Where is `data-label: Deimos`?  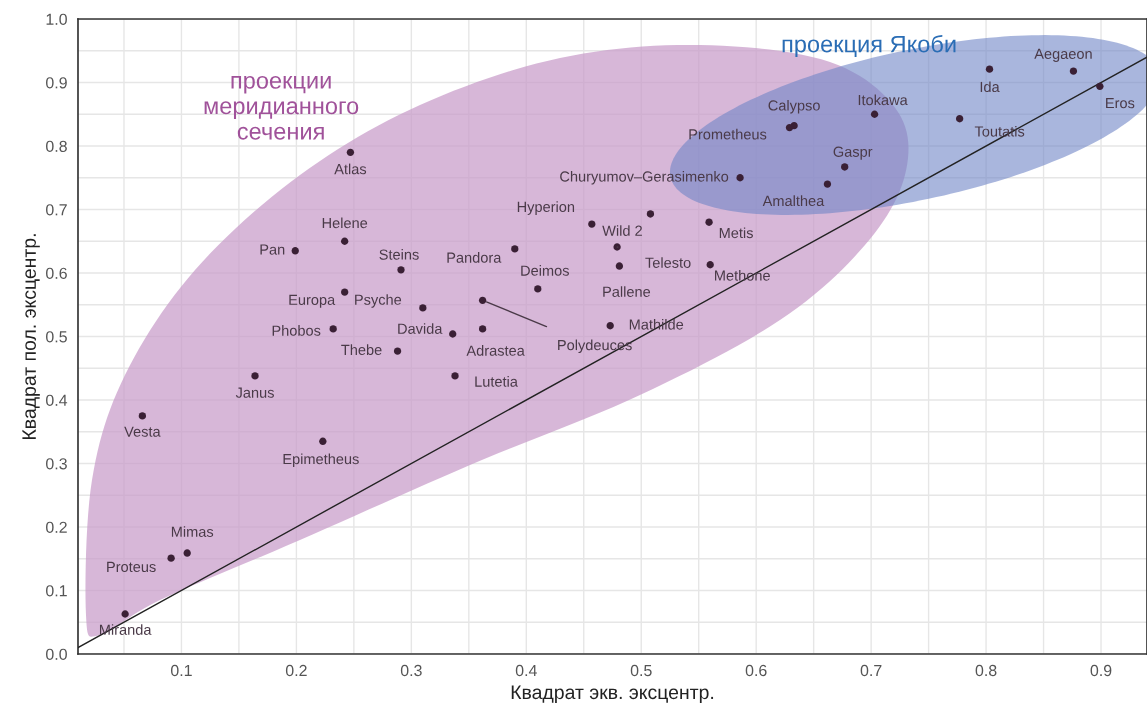 data-label: Deimos is located at coordinates (545, 270).